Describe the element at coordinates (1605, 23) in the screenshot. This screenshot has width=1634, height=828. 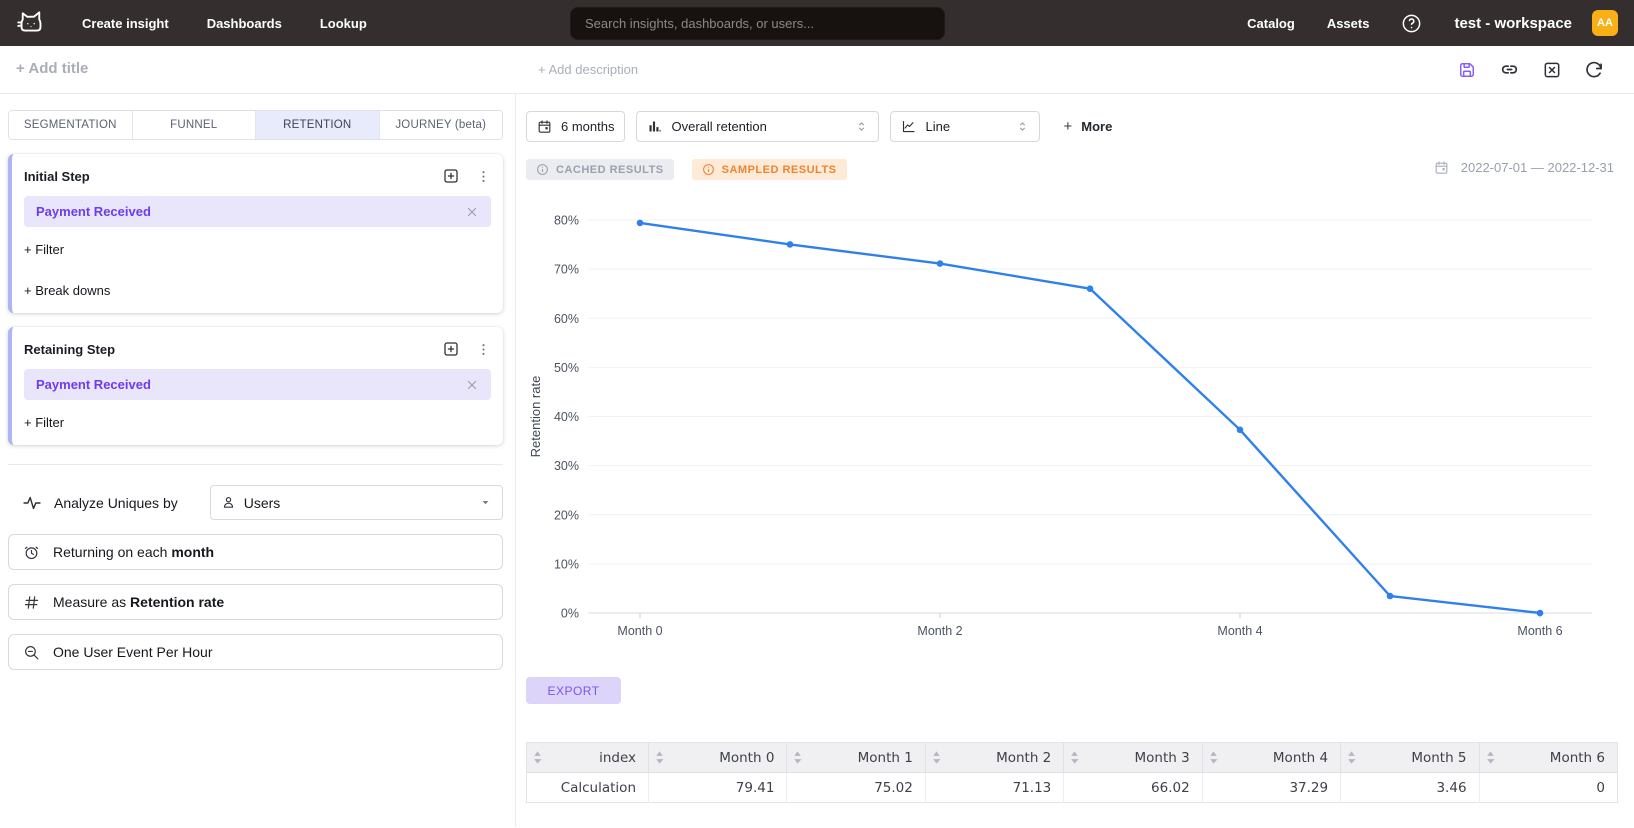
I see `user-avatar: AA` at that location.